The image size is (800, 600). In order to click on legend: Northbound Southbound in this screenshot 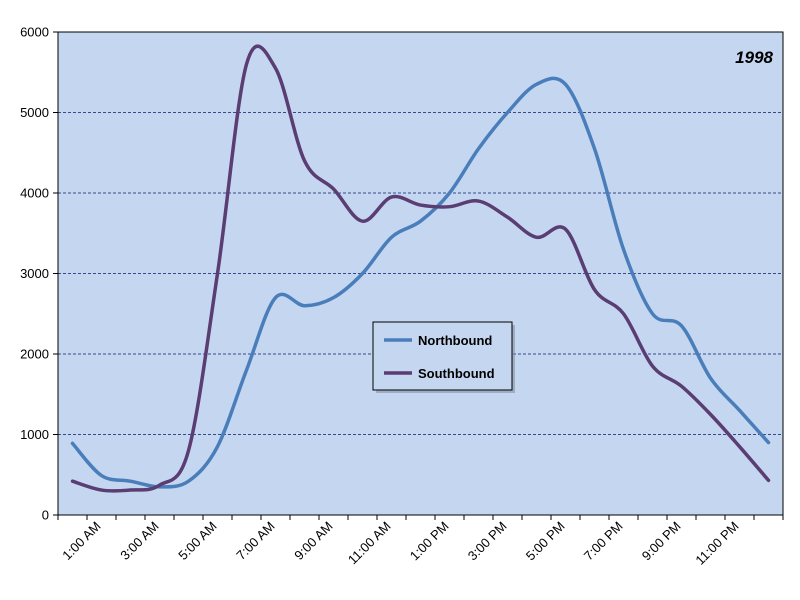, I will do `click(443, 357)`.